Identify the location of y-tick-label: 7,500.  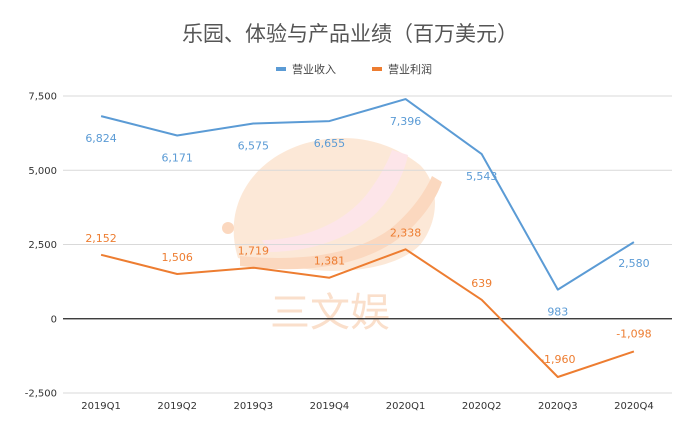
(42, 97).